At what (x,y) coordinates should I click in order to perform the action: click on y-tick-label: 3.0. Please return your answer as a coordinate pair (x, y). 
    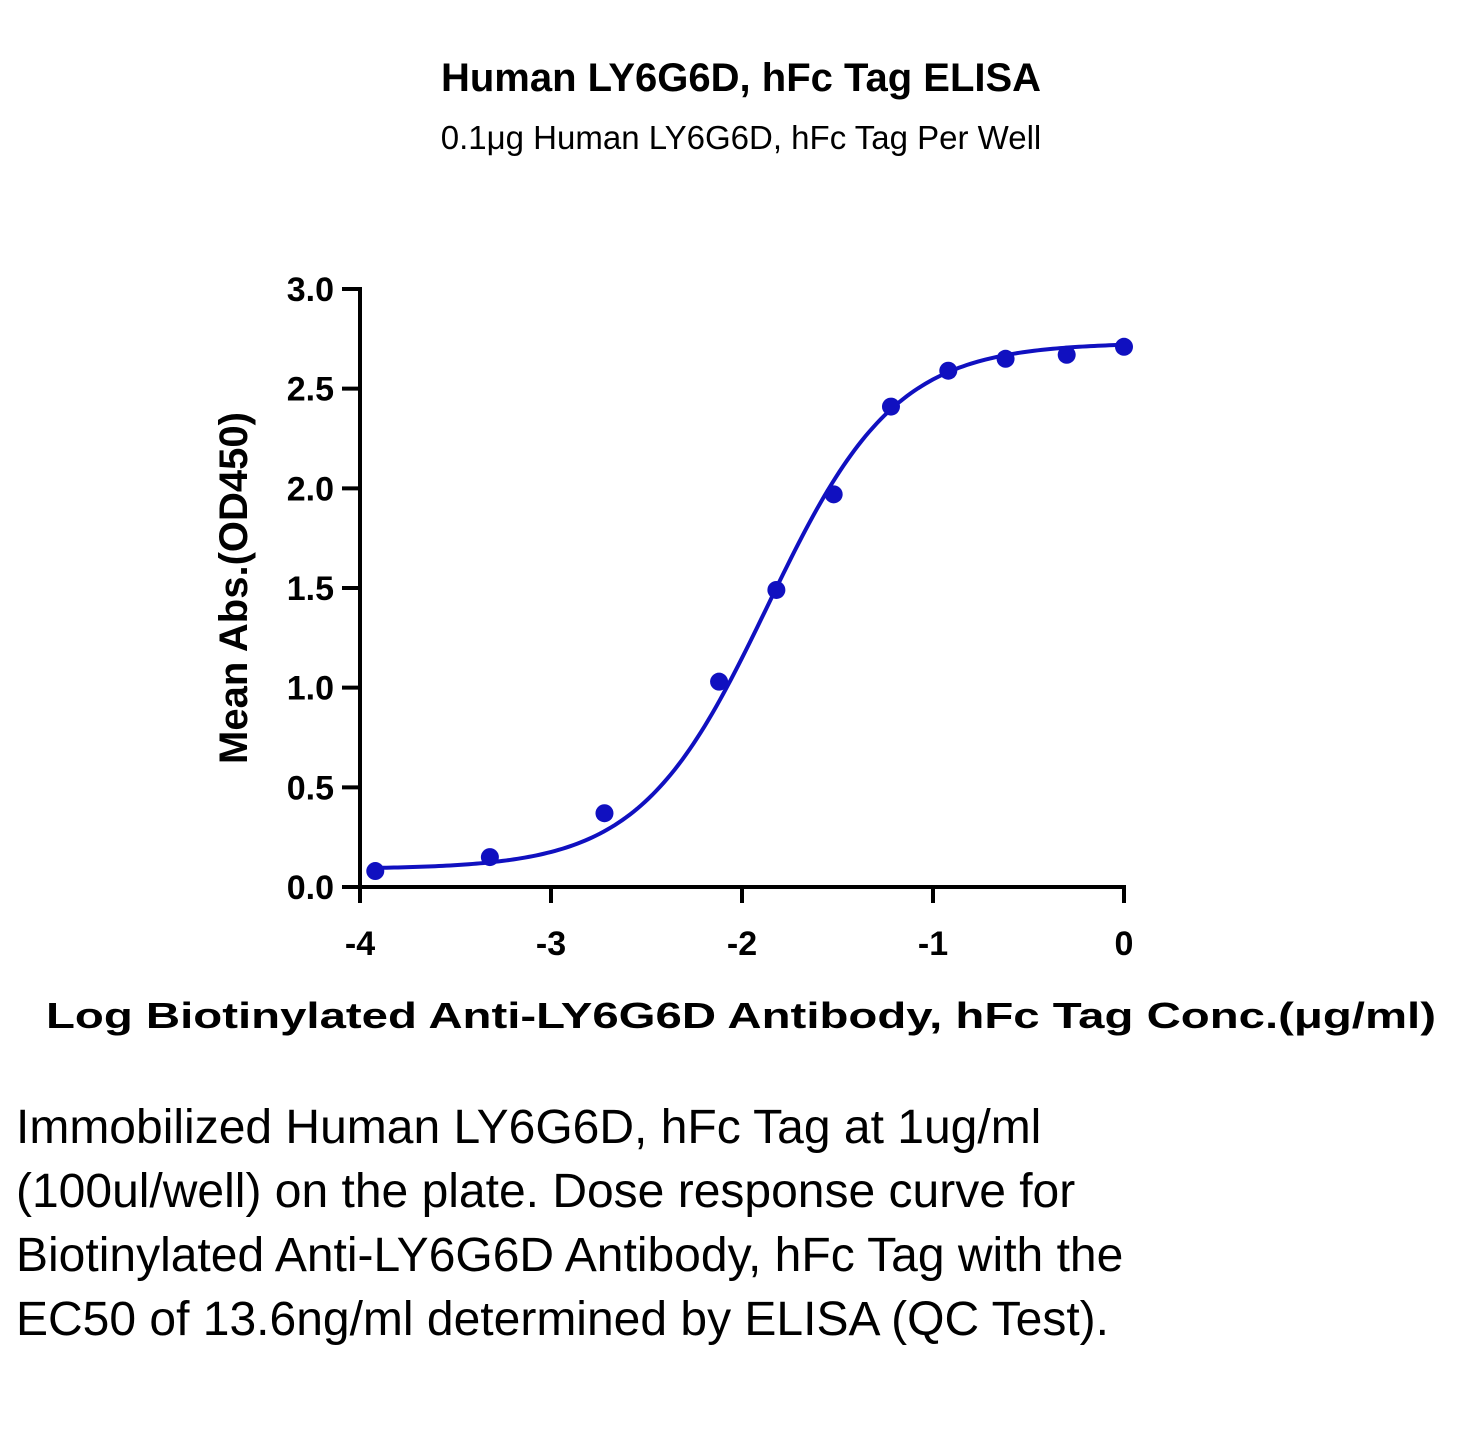
    Looking at the image, I should click on (310, 290).